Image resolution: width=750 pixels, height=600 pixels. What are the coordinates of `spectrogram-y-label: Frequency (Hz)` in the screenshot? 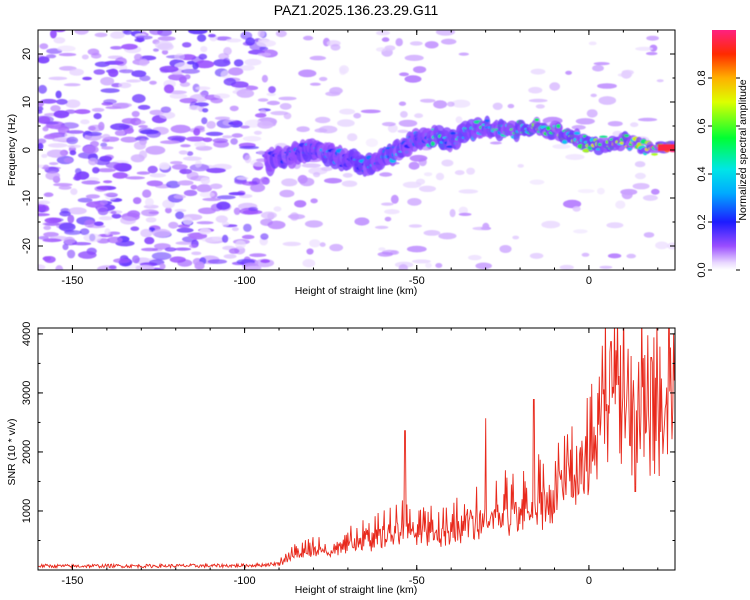 It's located at (12, 150).